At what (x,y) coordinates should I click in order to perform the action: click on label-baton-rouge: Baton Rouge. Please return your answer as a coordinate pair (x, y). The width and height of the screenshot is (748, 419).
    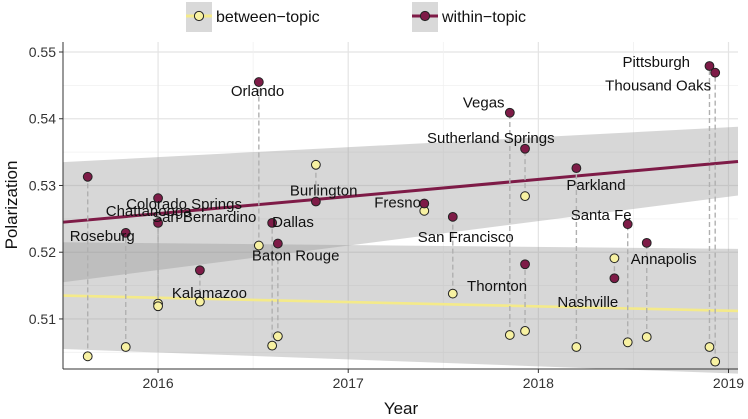
    Looking at the image, I should click on (296, 256).